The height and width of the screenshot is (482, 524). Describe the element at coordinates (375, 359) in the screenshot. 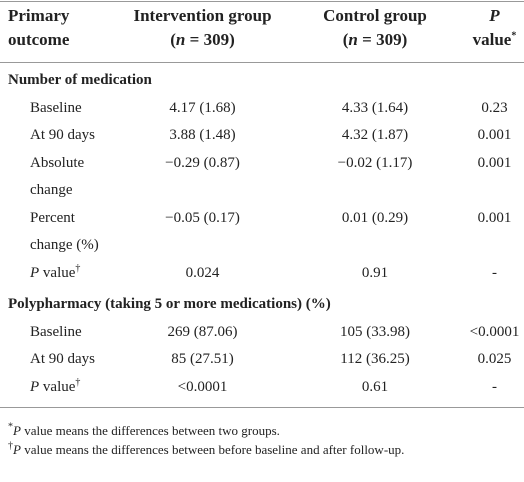

I see `cell: 112 (36.25)` at that location.